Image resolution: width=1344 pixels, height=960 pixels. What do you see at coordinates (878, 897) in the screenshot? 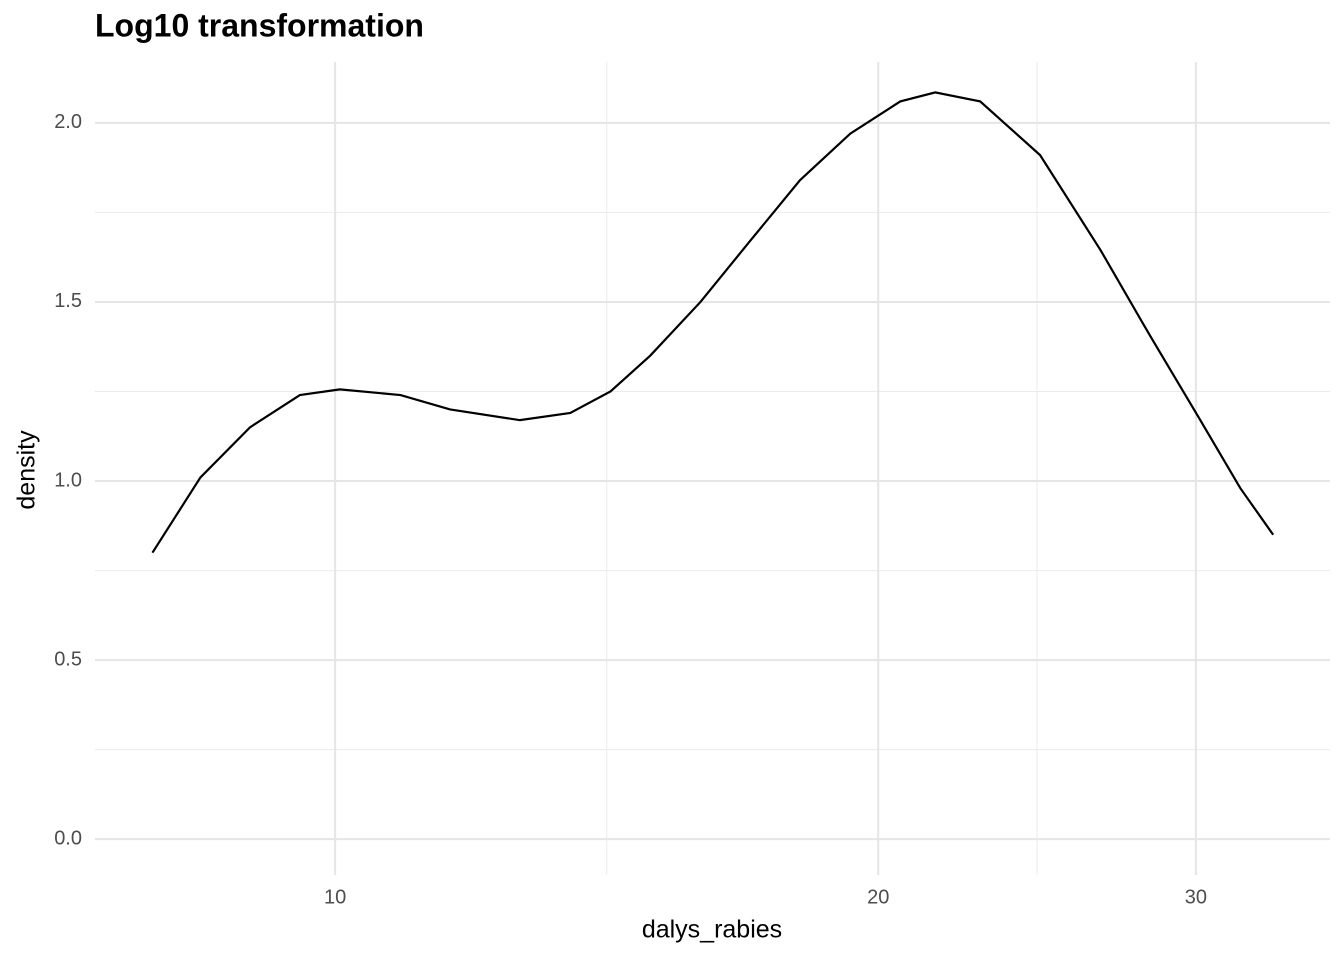
I see `x-tick-label: 20` at bounding box center [878, 897].